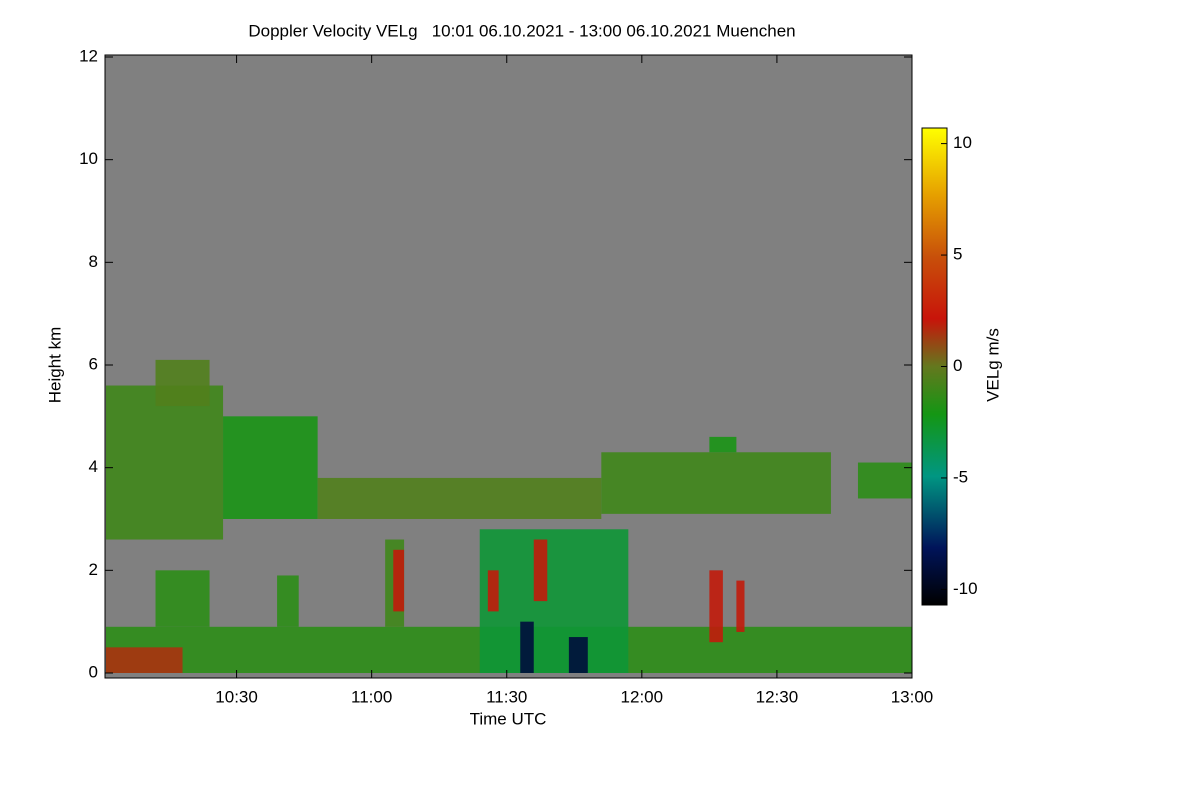  What do you see at coordinates (93, 466) in the screenshot?
I see `y-tick-label: 4` at bounding box center [93, 466].